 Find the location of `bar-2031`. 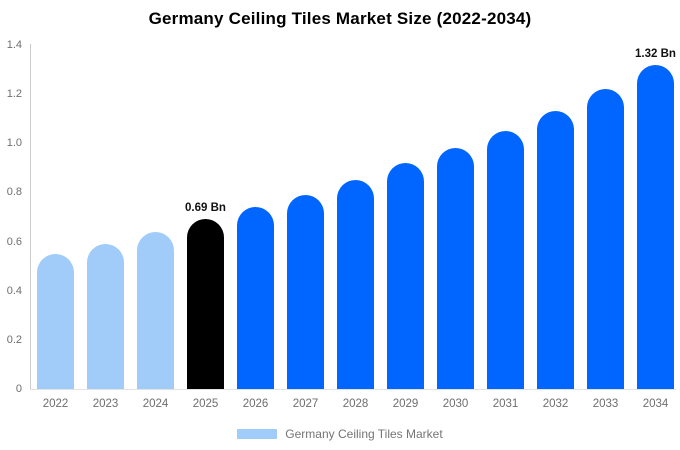

bar-2031 is located at coordinates (505, 260).